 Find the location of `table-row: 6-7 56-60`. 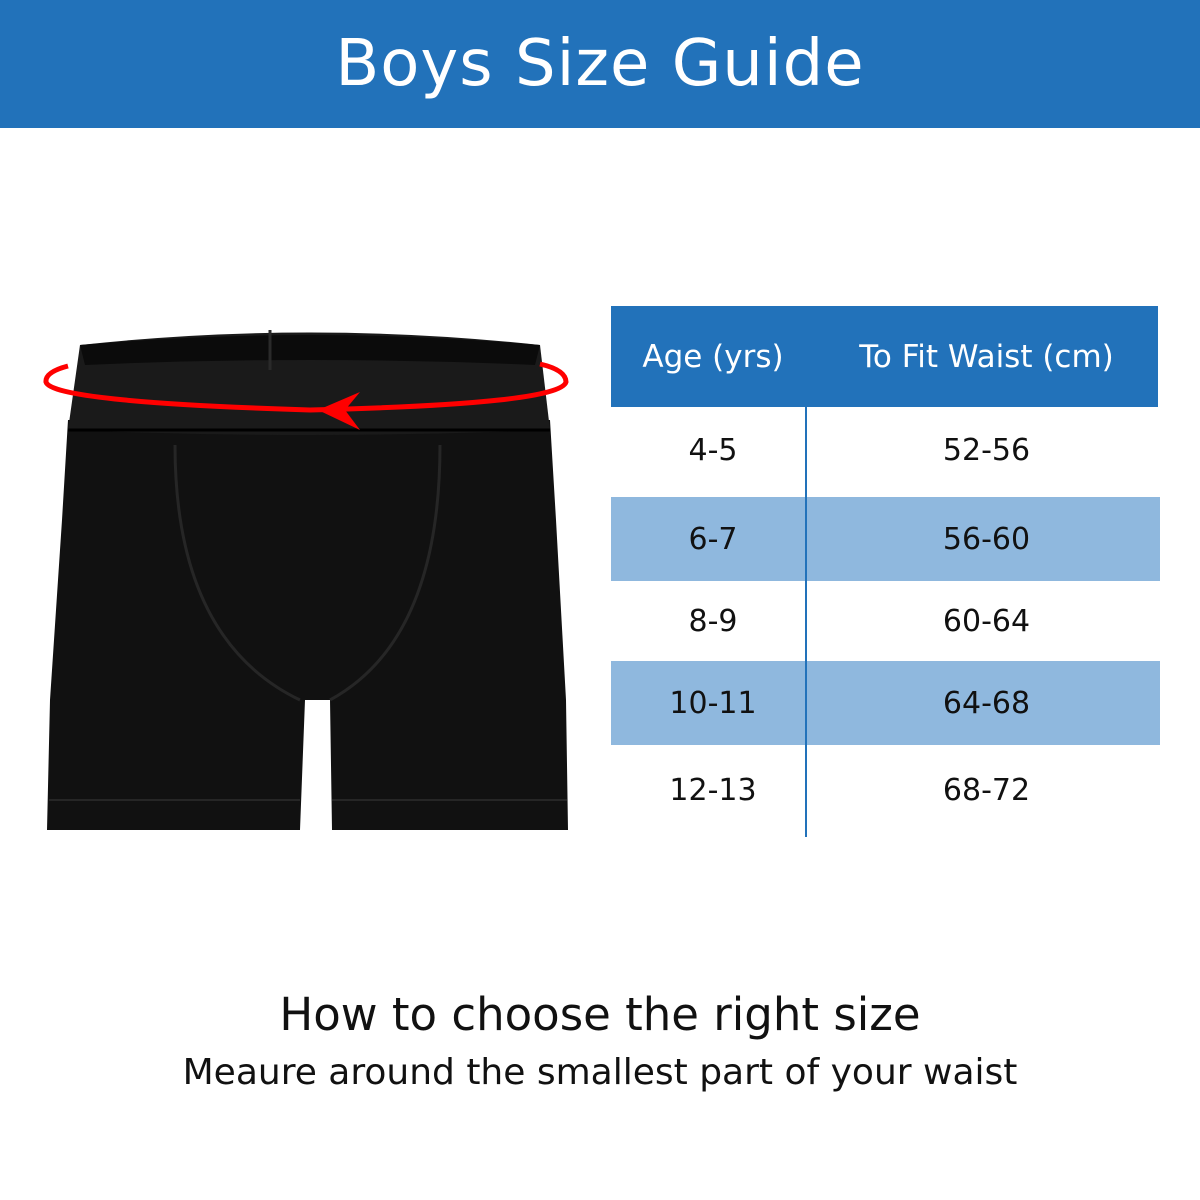

table-row: 6-7 56-60 is located at coordinates (885, 539).